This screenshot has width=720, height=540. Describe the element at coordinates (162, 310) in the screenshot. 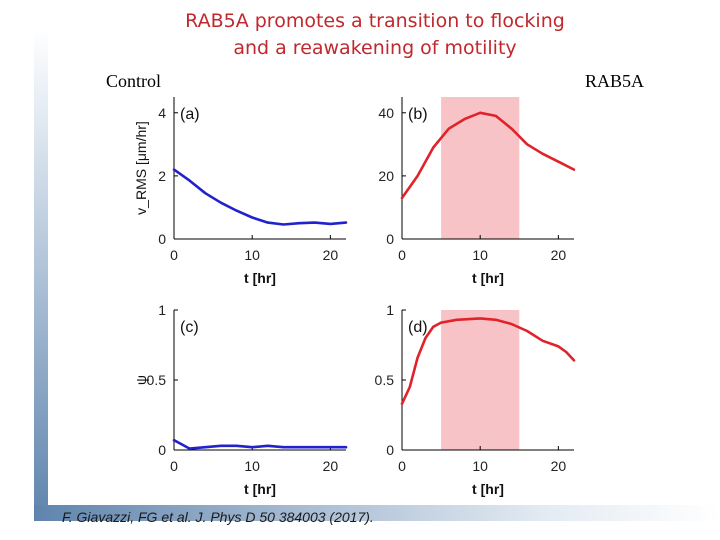

I see `y-tick-label-c: 1` at that location.